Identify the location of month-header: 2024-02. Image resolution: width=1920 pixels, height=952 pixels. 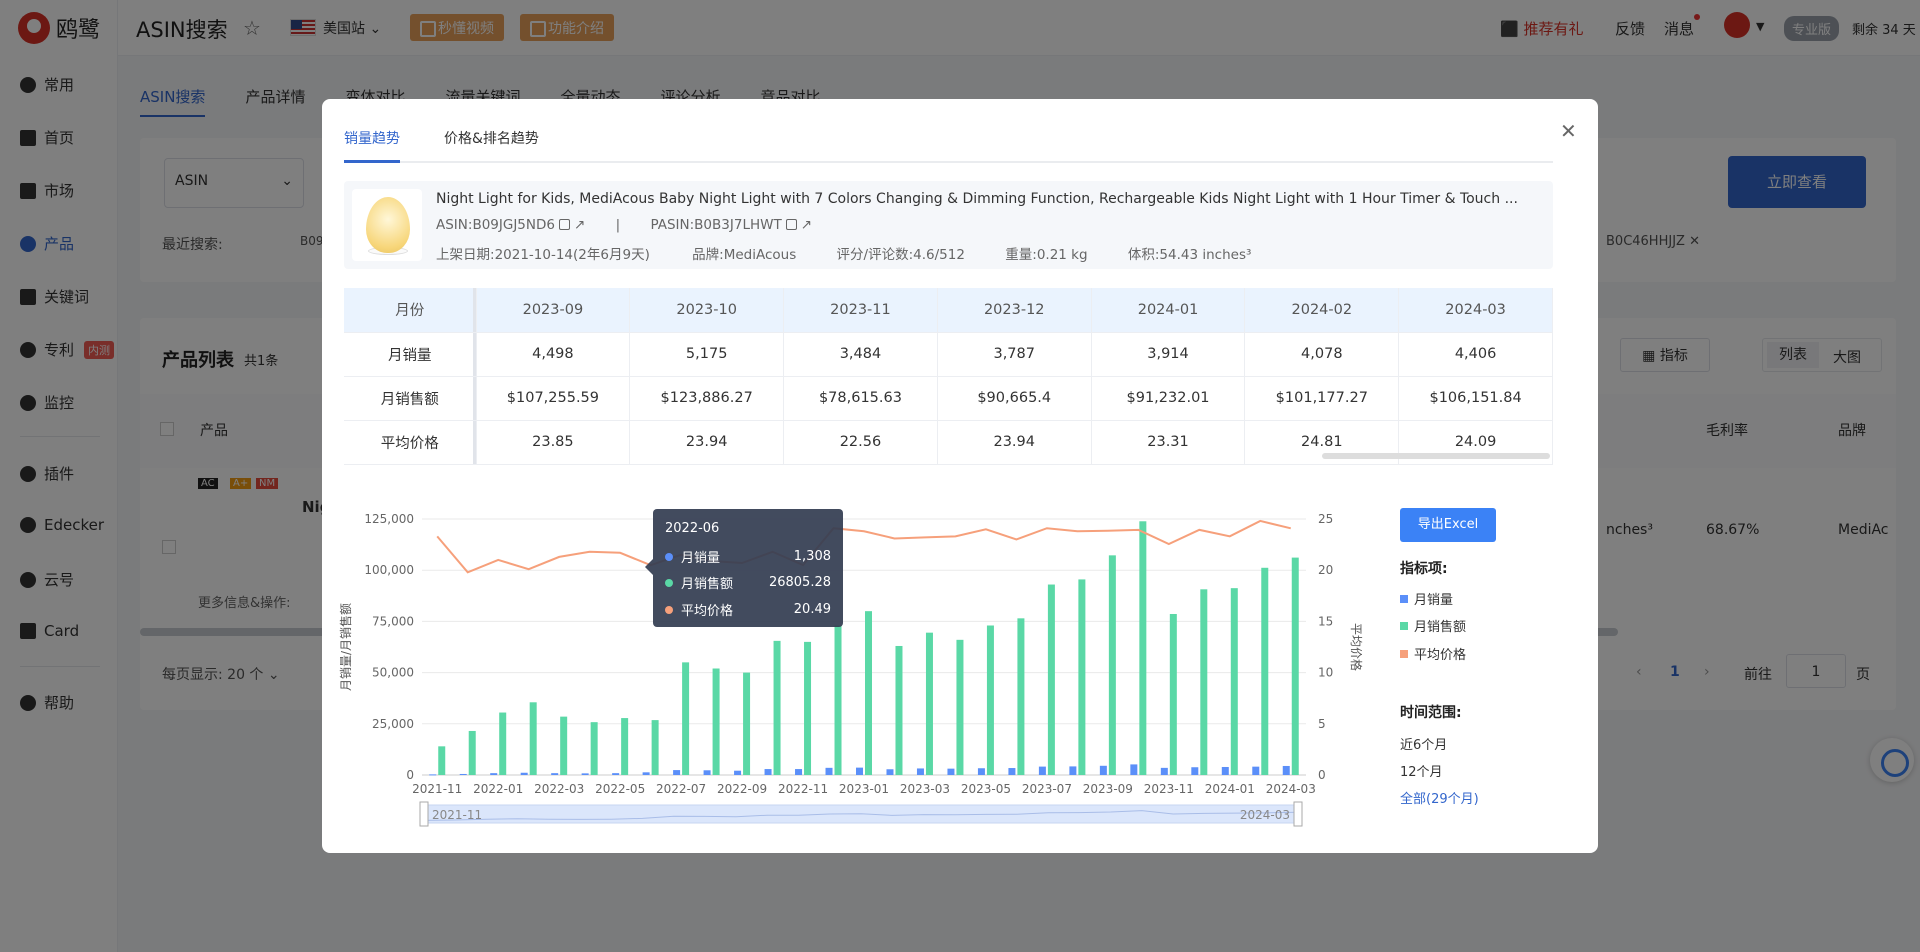
(1322, 310).